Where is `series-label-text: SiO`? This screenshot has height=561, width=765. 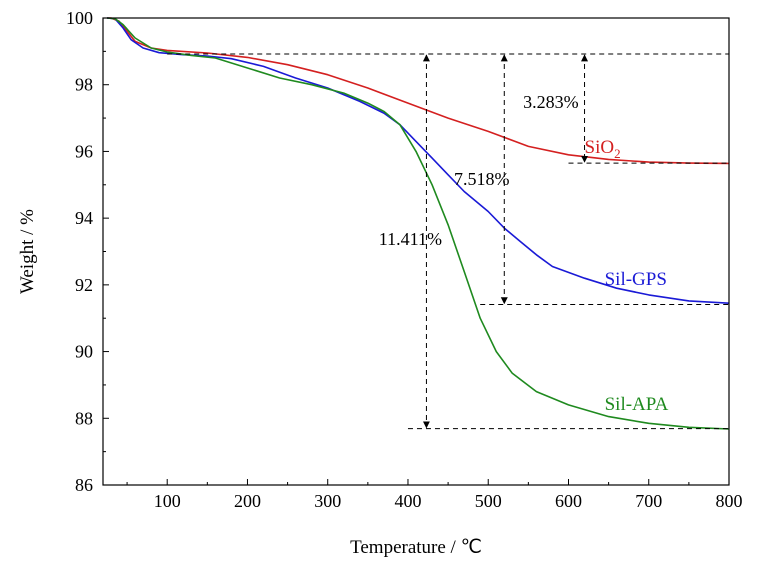 series-label-text: SiO is located at coordinates (600, 147).